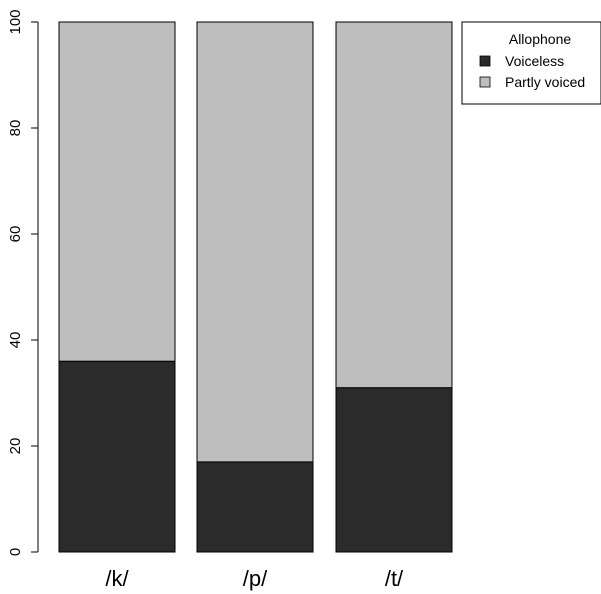 This screenshot has height=594, width=601. I want to click on legend-swatch-voiceless, so click(485, 61).